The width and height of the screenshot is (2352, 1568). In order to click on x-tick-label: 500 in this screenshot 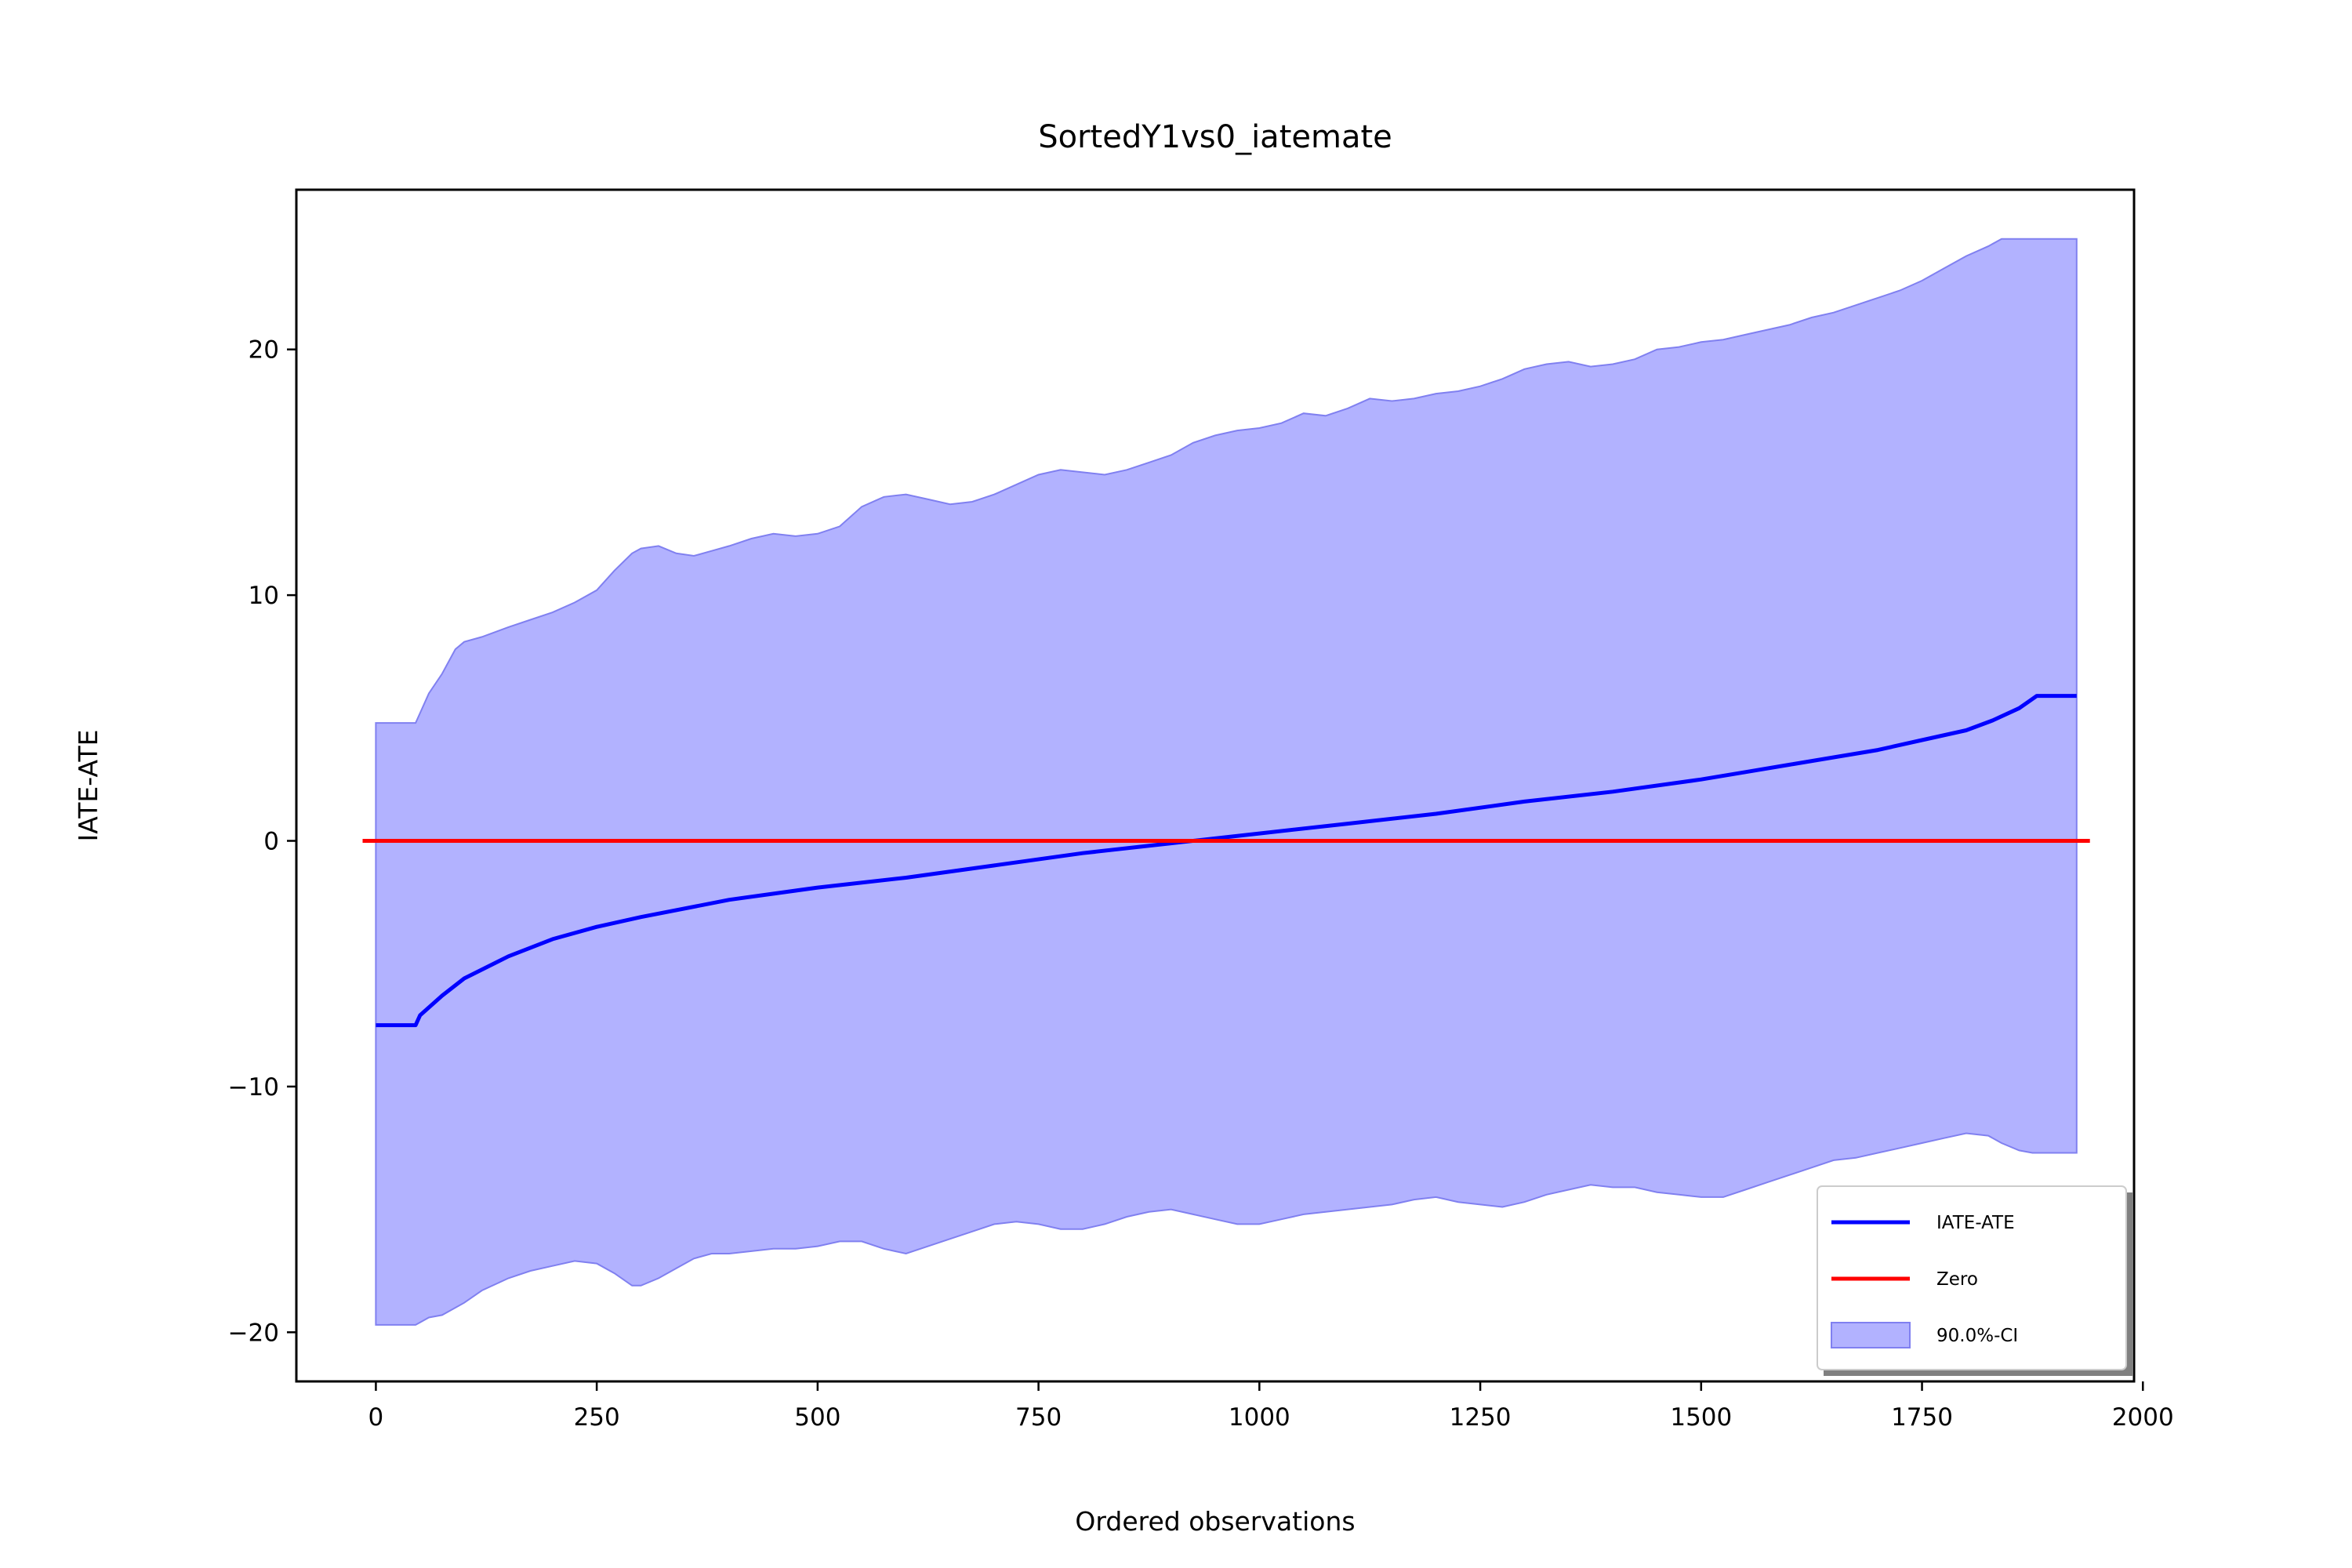, I will do `click(817, 1417)`.